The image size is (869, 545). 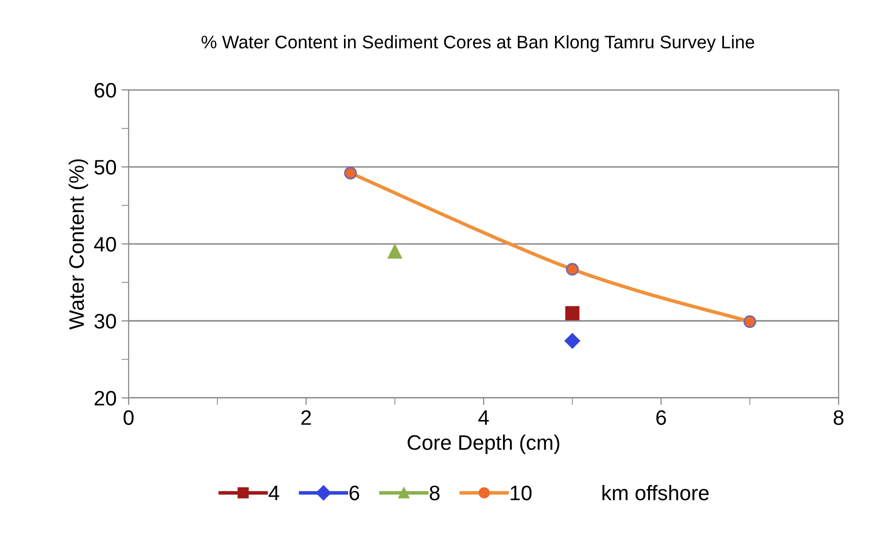 What do you see at coordinates (435, 493) in the screenshot?
I see `legend-label: 8` at bounding box center [435, 493].